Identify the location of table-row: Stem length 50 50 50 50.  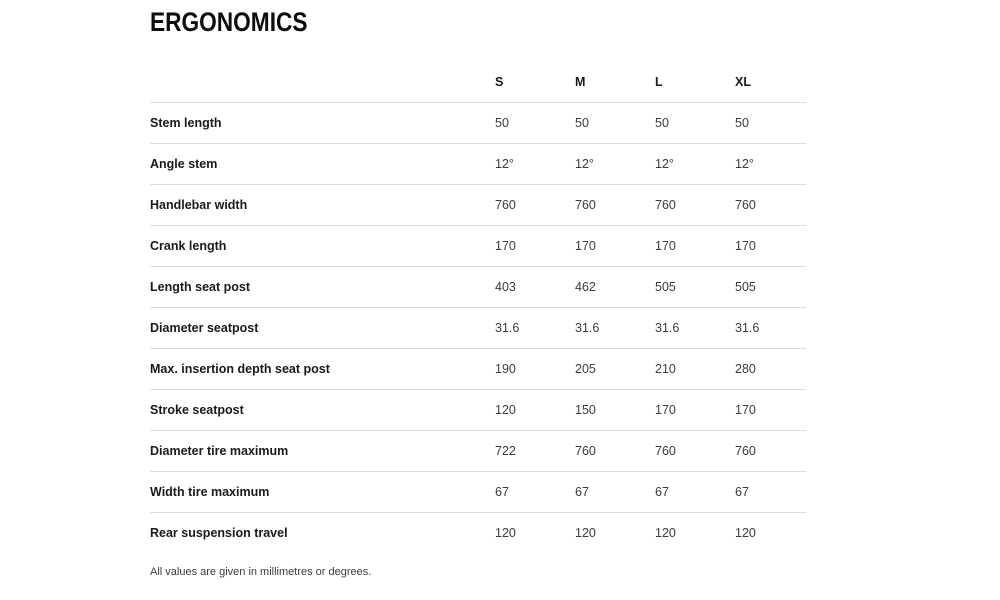
(478, 122).